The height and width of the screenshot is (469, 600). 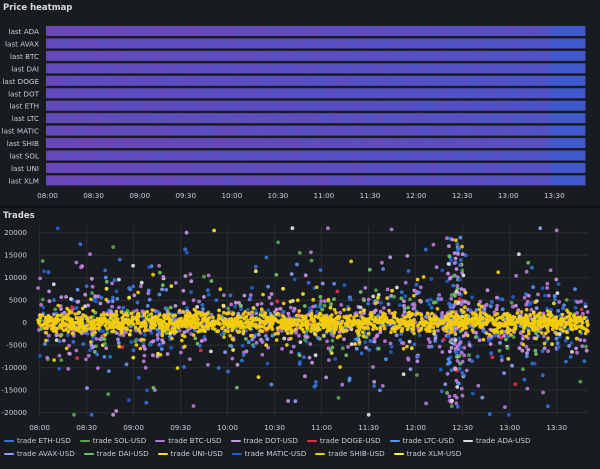 What do you see at coordinates (268, 453) in the screenshot?
I see `legend-item: trade MATIC-USD` at bounding box center [268, 453].